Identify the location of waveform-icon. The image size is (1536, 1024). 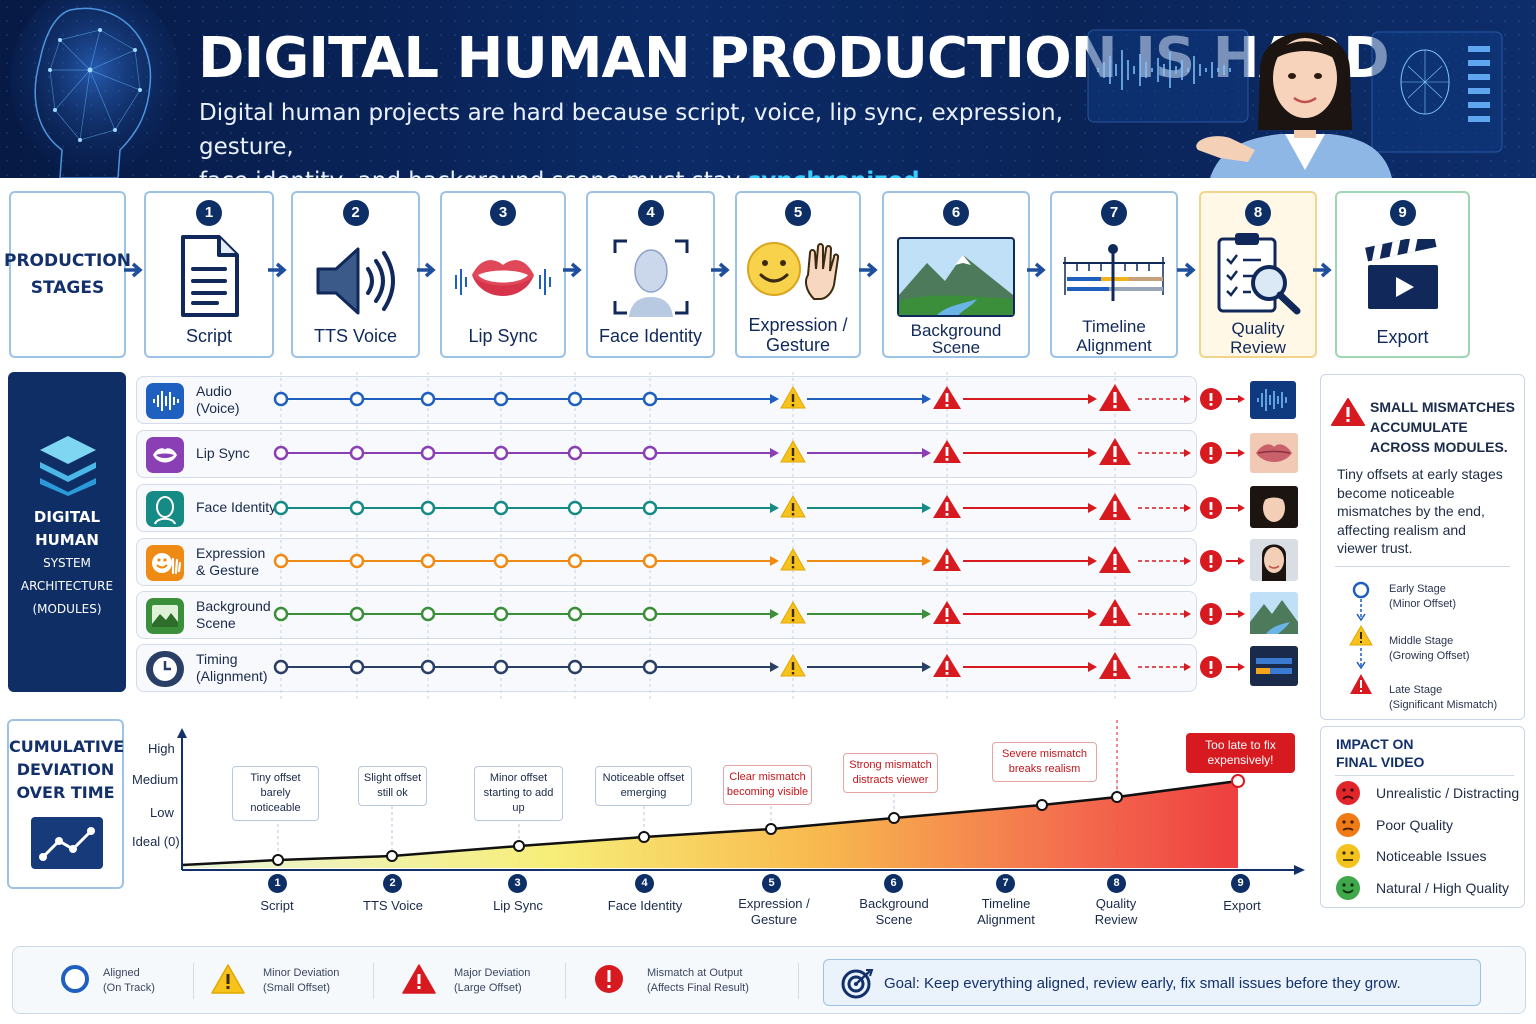
(165, 401).